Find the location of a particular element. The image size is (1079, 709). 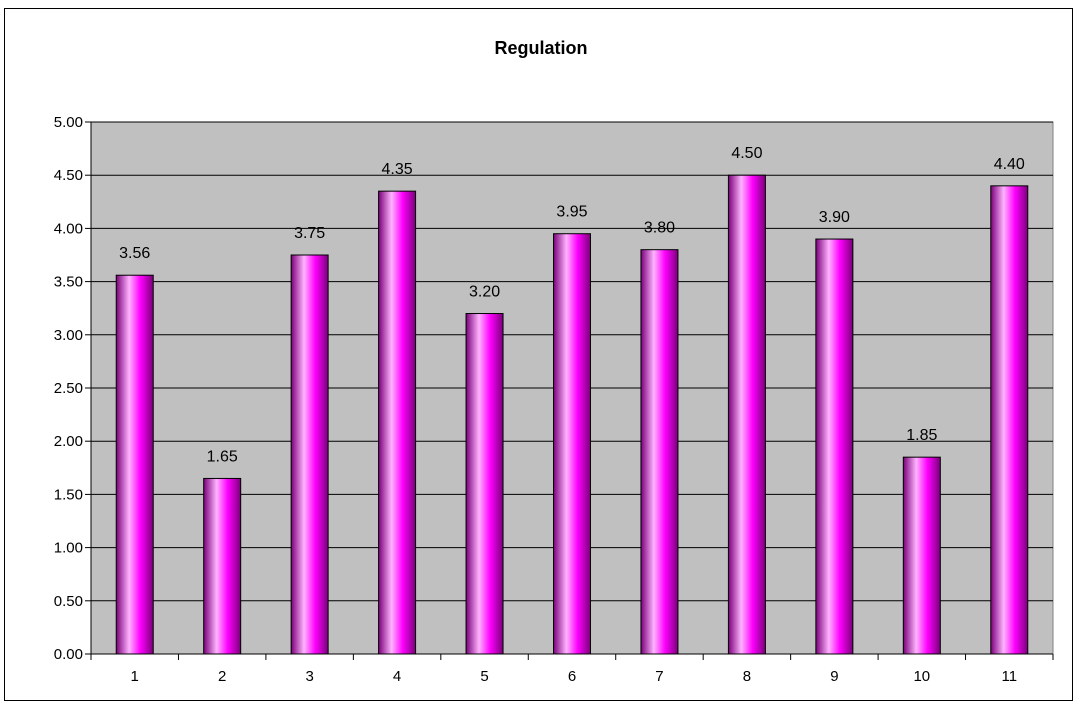

y-tick-label: 4.00 is located at coordinates (68, 228).